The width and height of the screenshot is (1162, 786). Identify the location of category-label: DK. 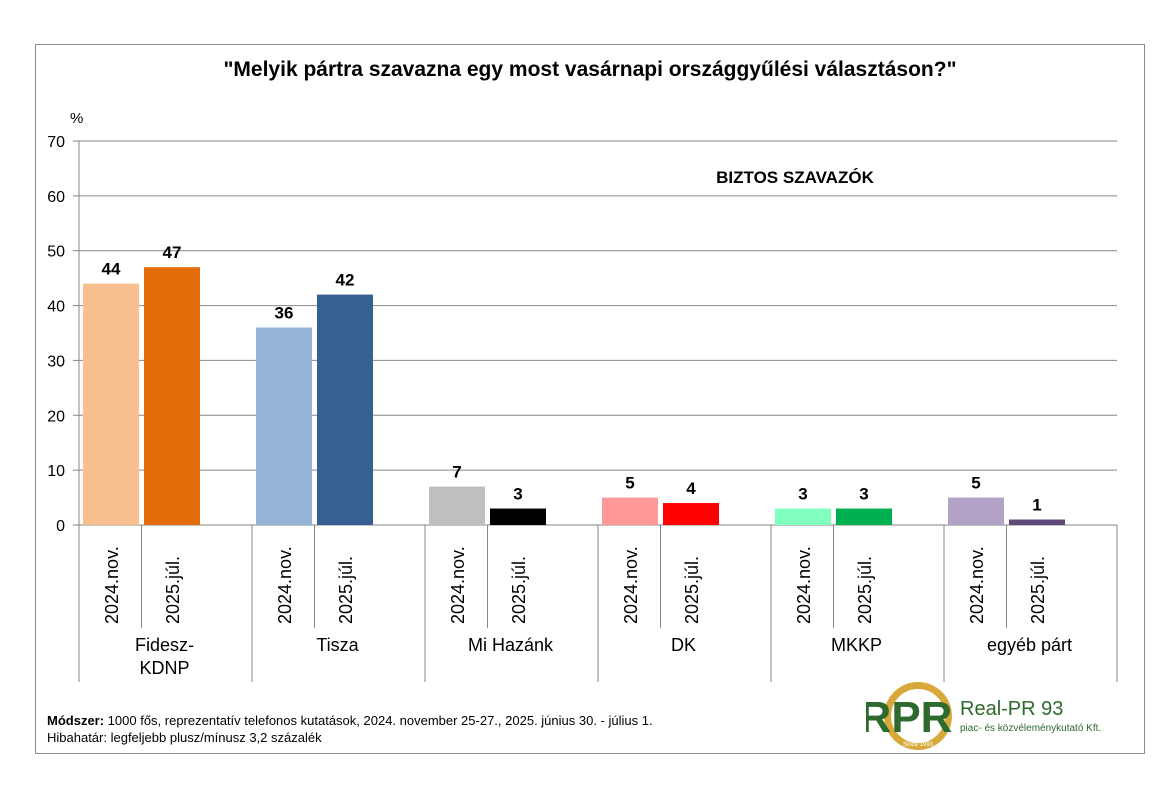
(683, 645).